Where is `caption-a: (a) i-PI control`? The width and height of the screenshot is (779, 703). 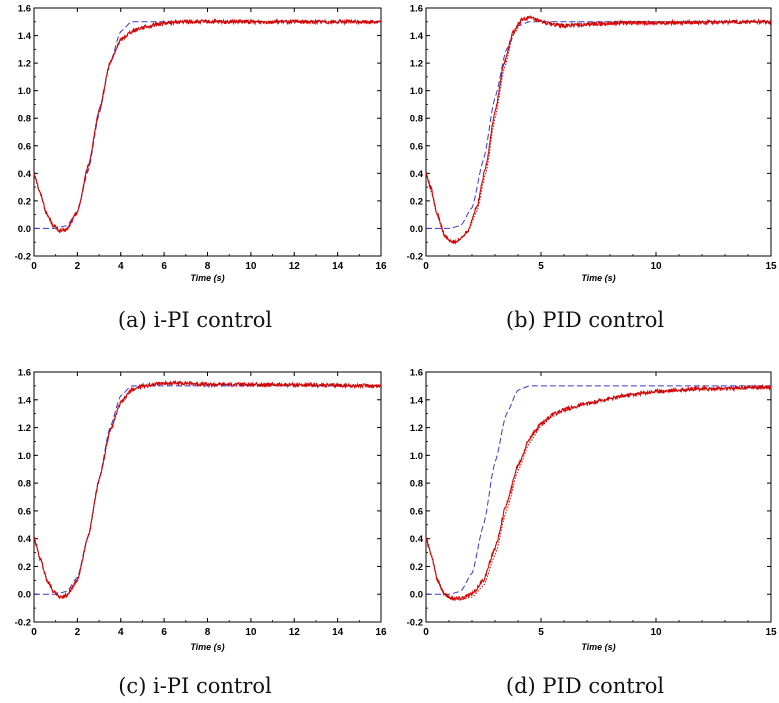 caption-a: (a) i-PI control is located at coordinates (195, 320).